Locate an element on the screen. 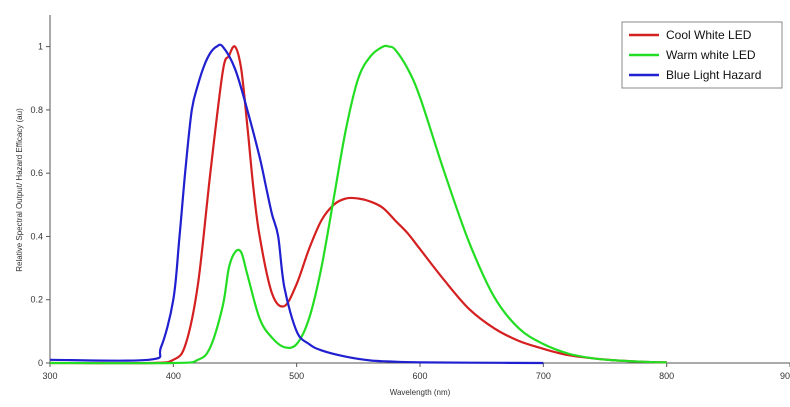 The image size is (790, 407). legend-label-blue-light-hazard: Blue Light Hazard is located at coordinates (713, 75).